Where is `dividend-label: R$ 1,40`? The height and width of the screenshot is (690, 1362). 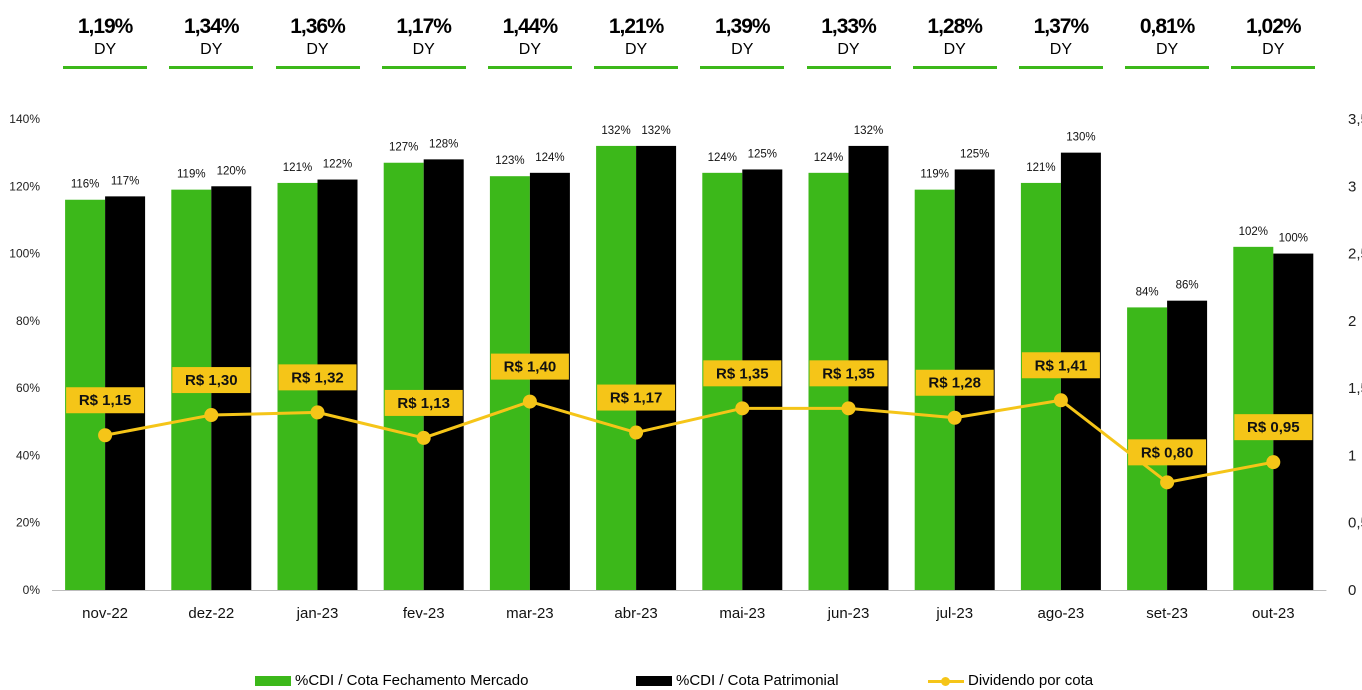 dividend-label: R$ 1,40 is located at coordinates (529, 366).